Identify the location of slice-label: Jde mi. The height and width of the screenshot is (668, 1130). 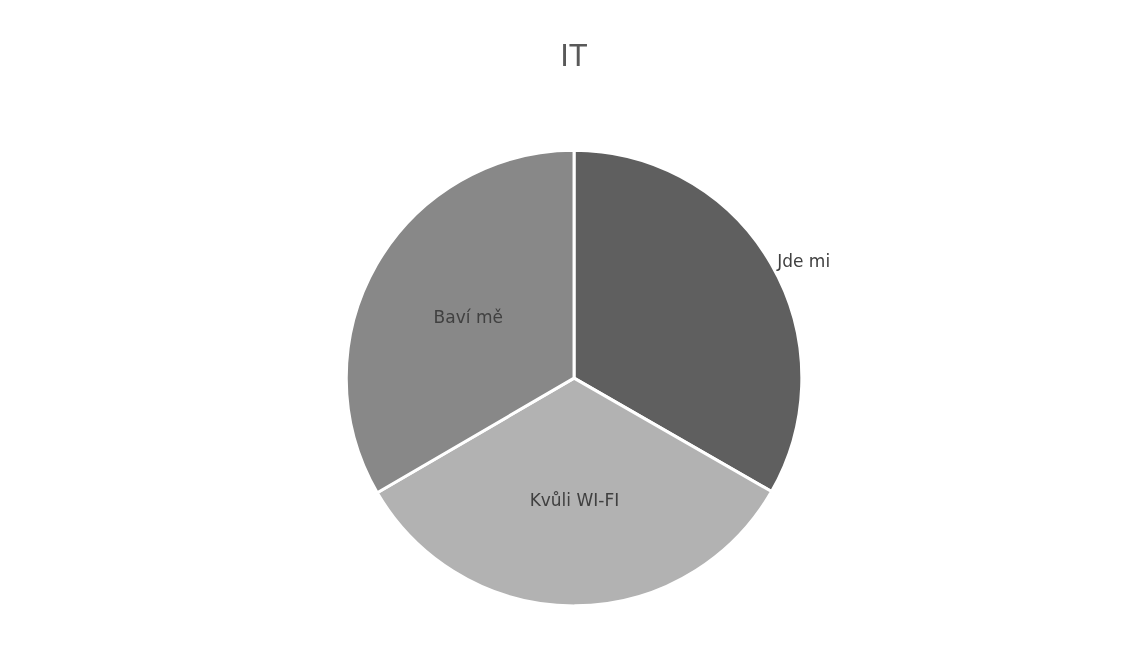
(803, 261).